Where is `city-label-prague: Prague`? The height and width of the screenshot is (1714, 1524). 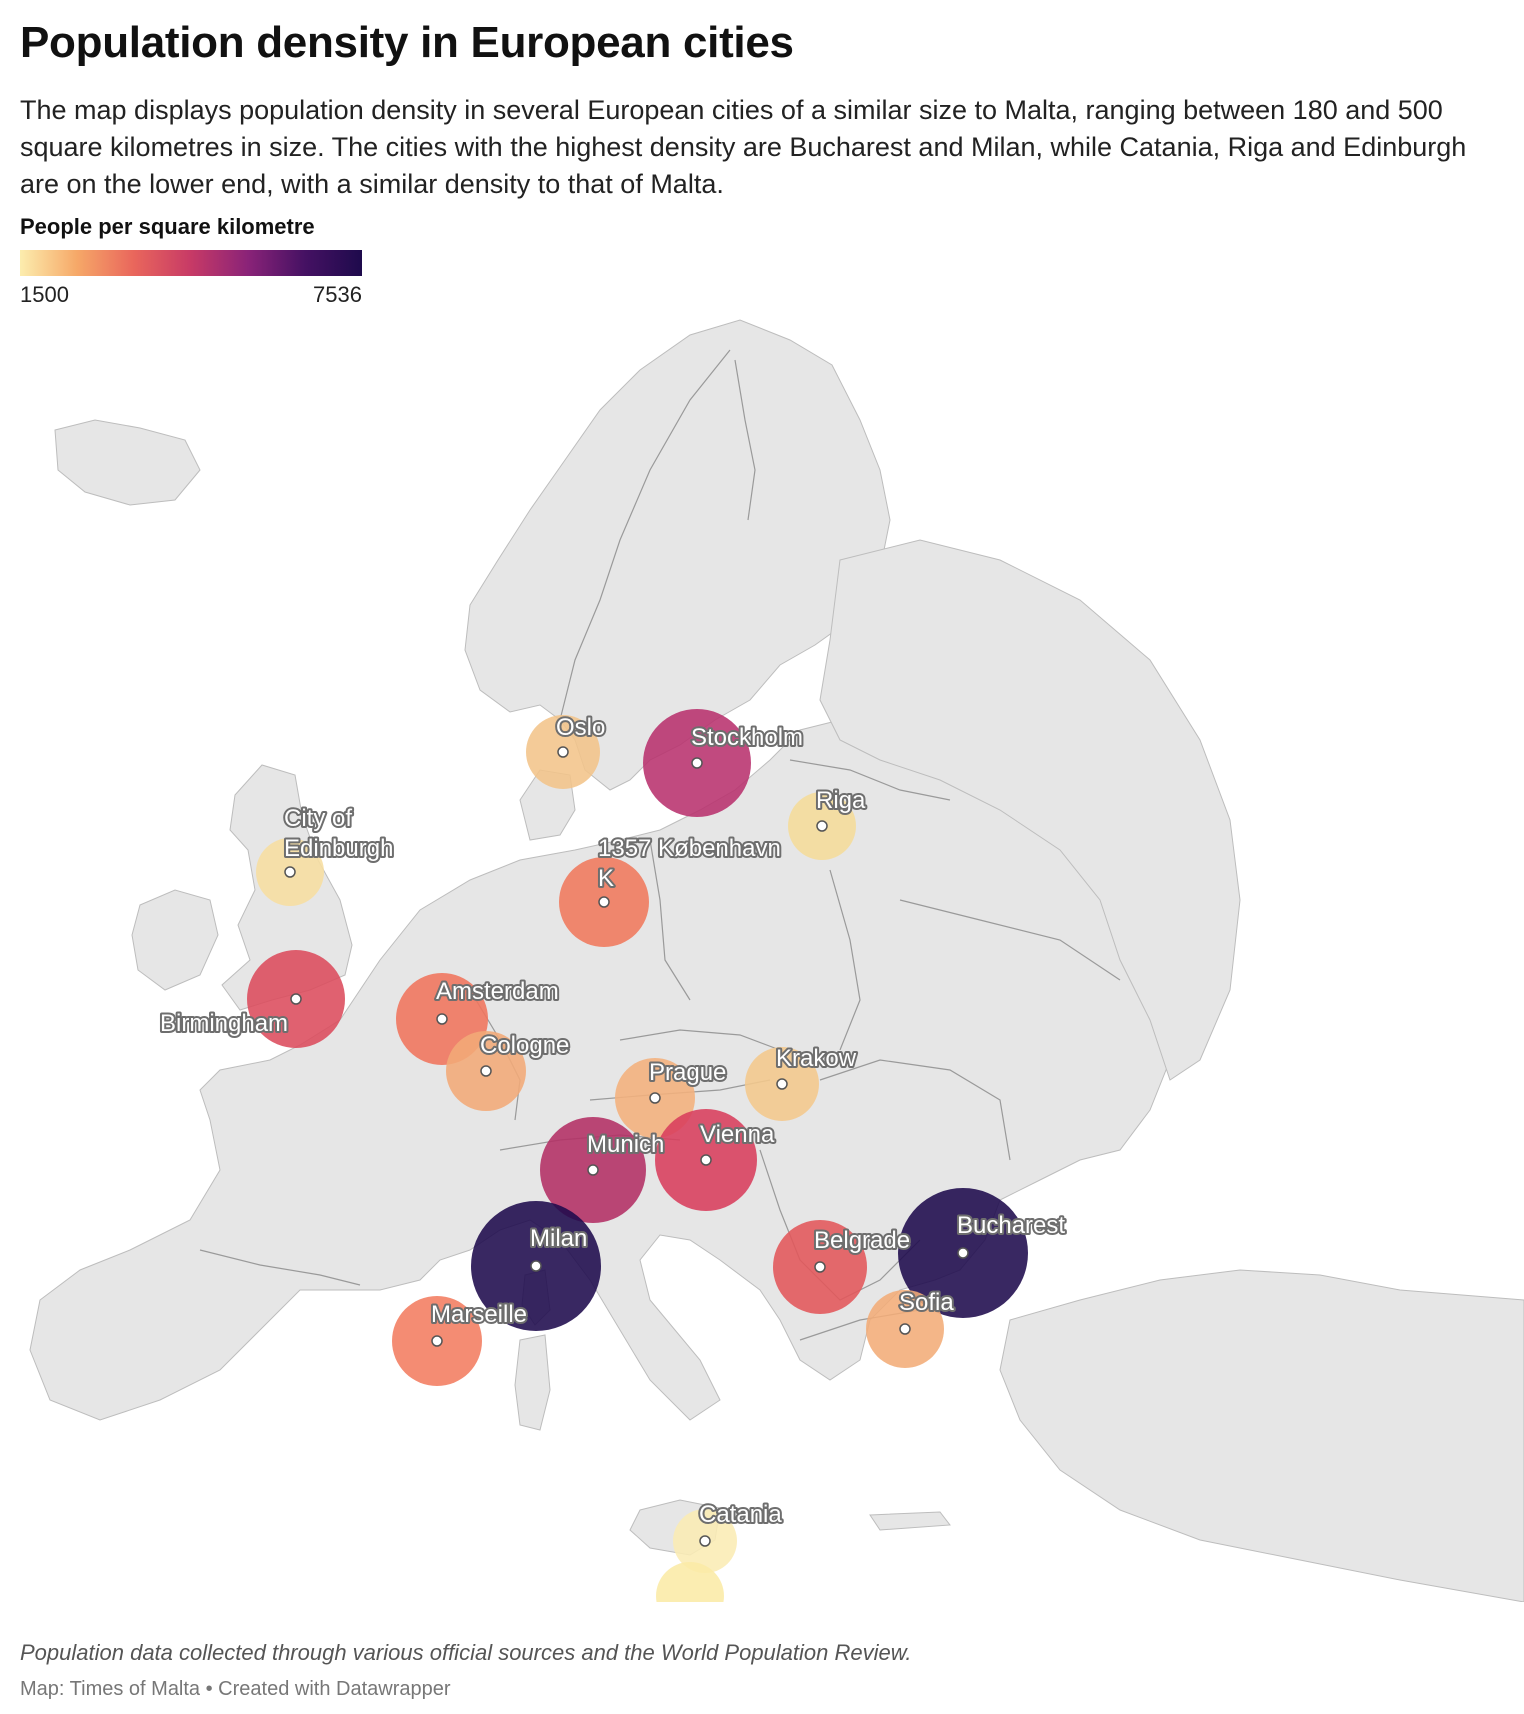
city-label-prague: Prague is located at coordinates (687, 1072).